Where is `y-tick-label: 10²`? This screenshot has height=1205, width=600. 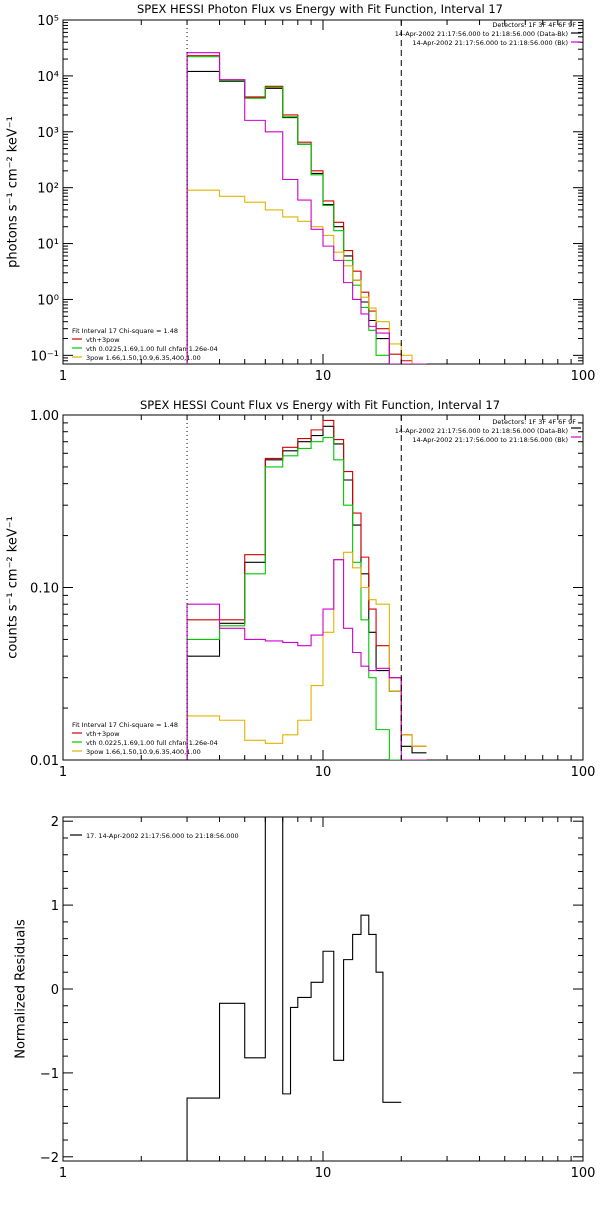
y-tick-label: 10² is located at coordinates (48, 189).